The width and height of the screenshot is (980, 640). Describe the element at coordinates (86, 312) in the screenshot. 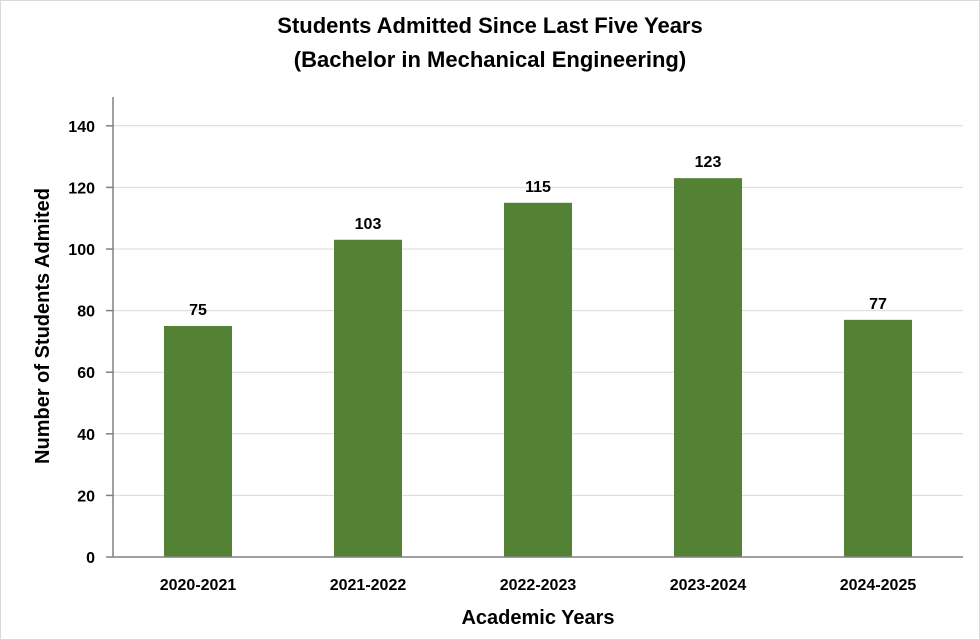

I see `y-tick-label: 80` at that location.